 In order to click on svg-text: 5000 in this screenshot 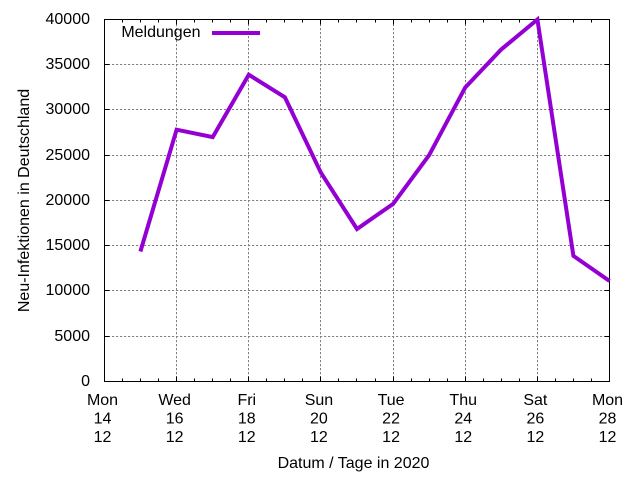, I will do `click(72, 336)`.